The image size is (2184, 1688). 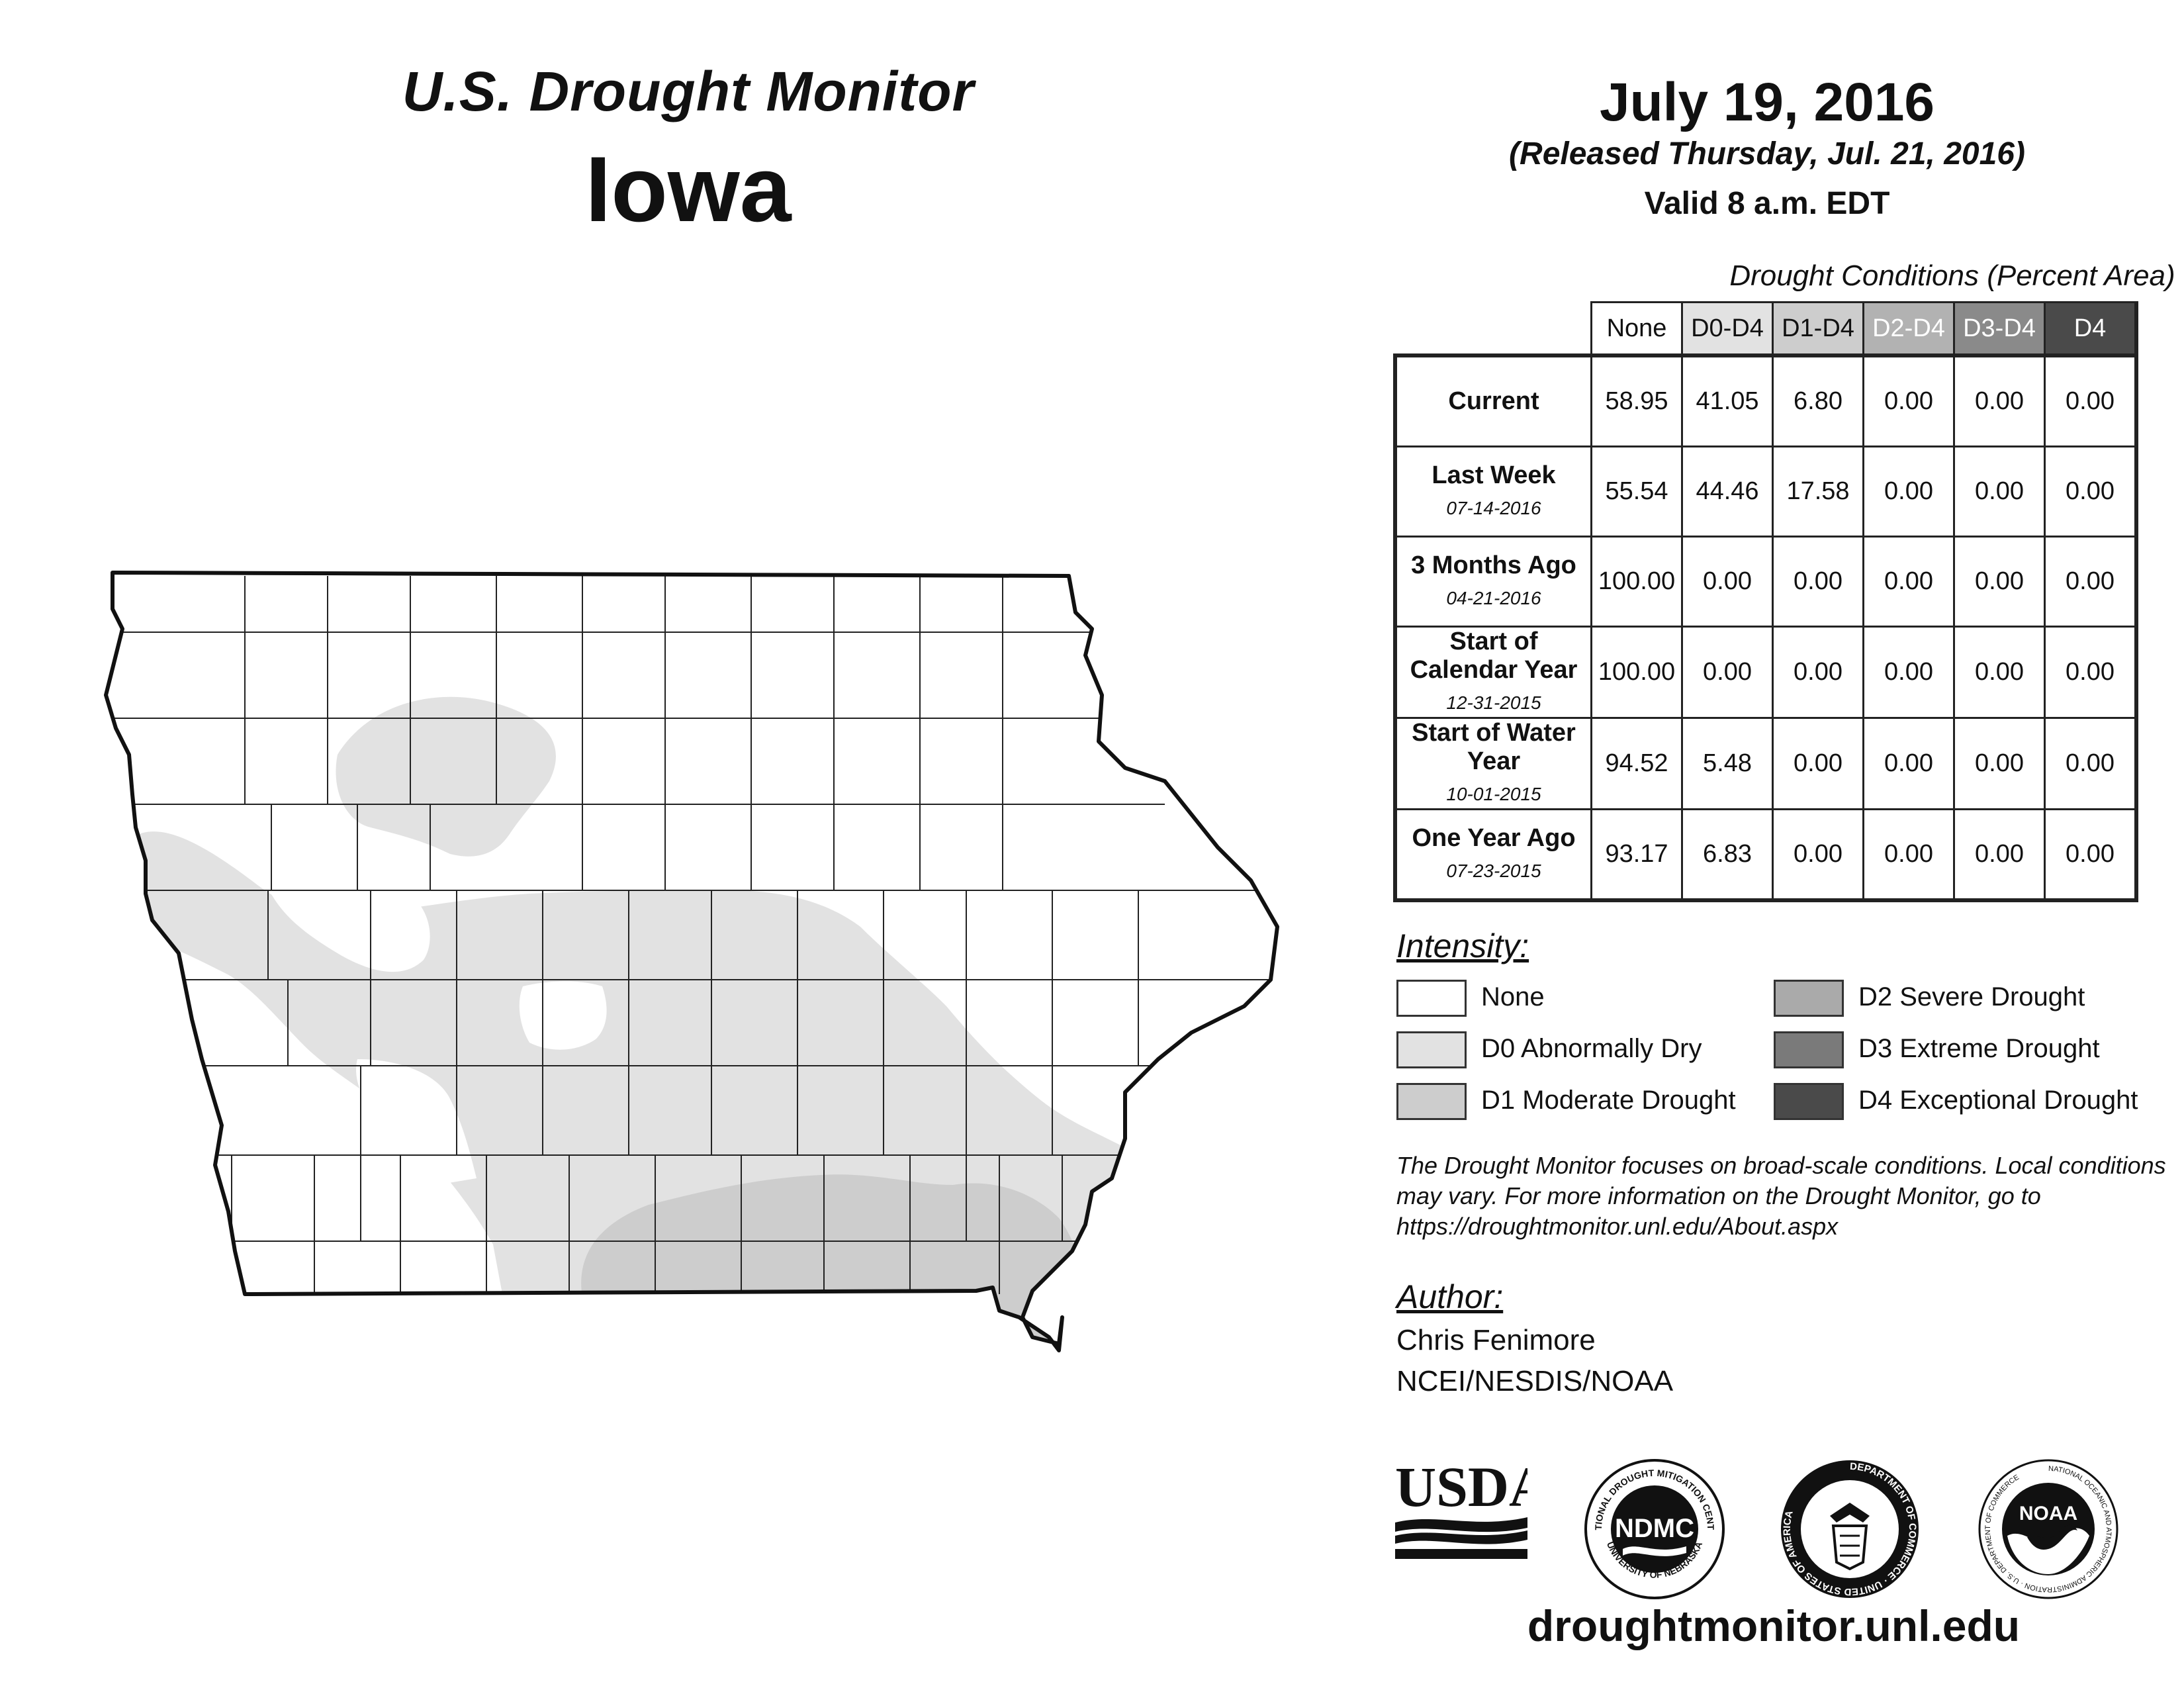 What do you see at coordinates (1971, 996) in the screenshot?
I see `legend-label: D2 Severe Drought` at bounding box center [1971, 996].